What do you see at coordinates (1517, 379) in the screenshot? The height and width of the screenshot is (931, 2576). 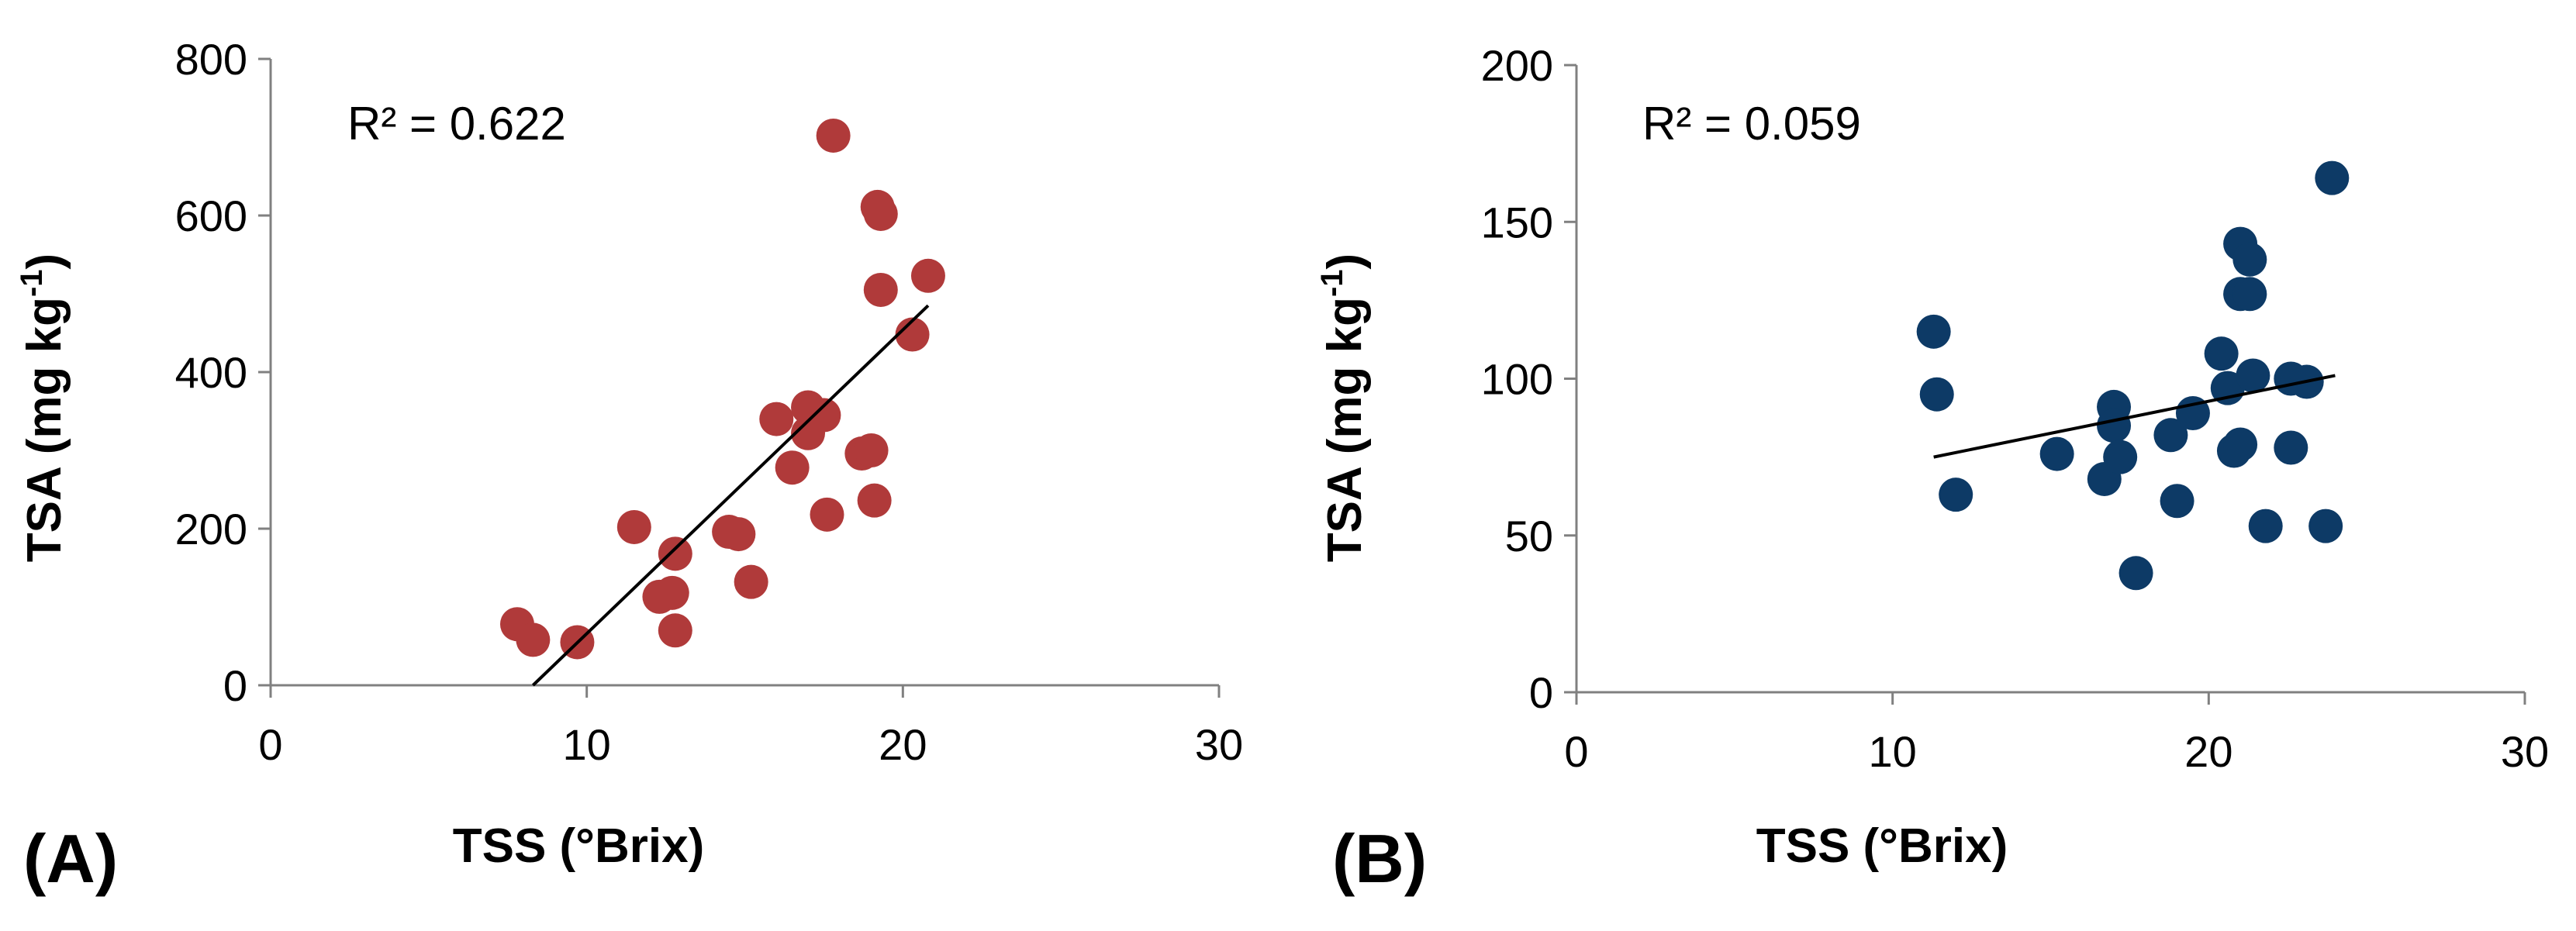 I see `y-tick-label-b: 100` at bounding box center [1517, 379].